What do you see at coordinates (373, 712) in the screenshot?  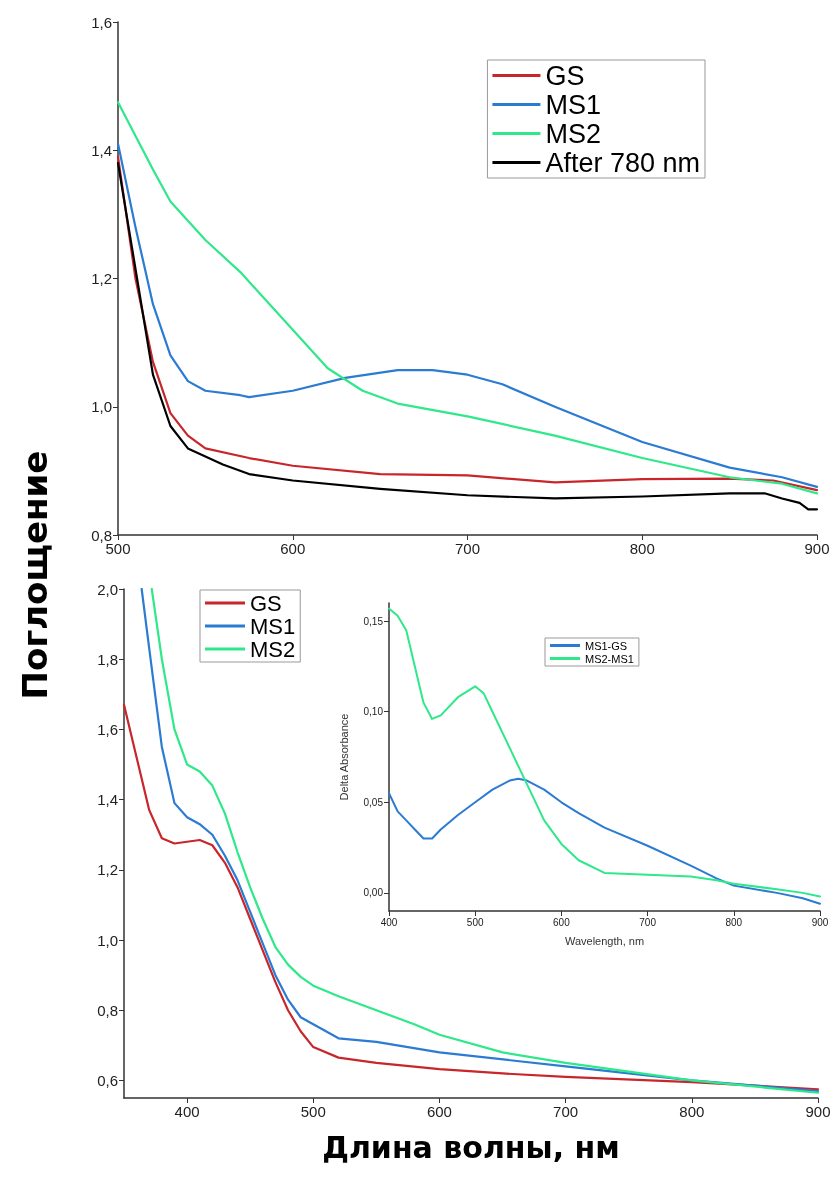 I see `y-tick-label: 0,10` at bounding box center [373, 712].